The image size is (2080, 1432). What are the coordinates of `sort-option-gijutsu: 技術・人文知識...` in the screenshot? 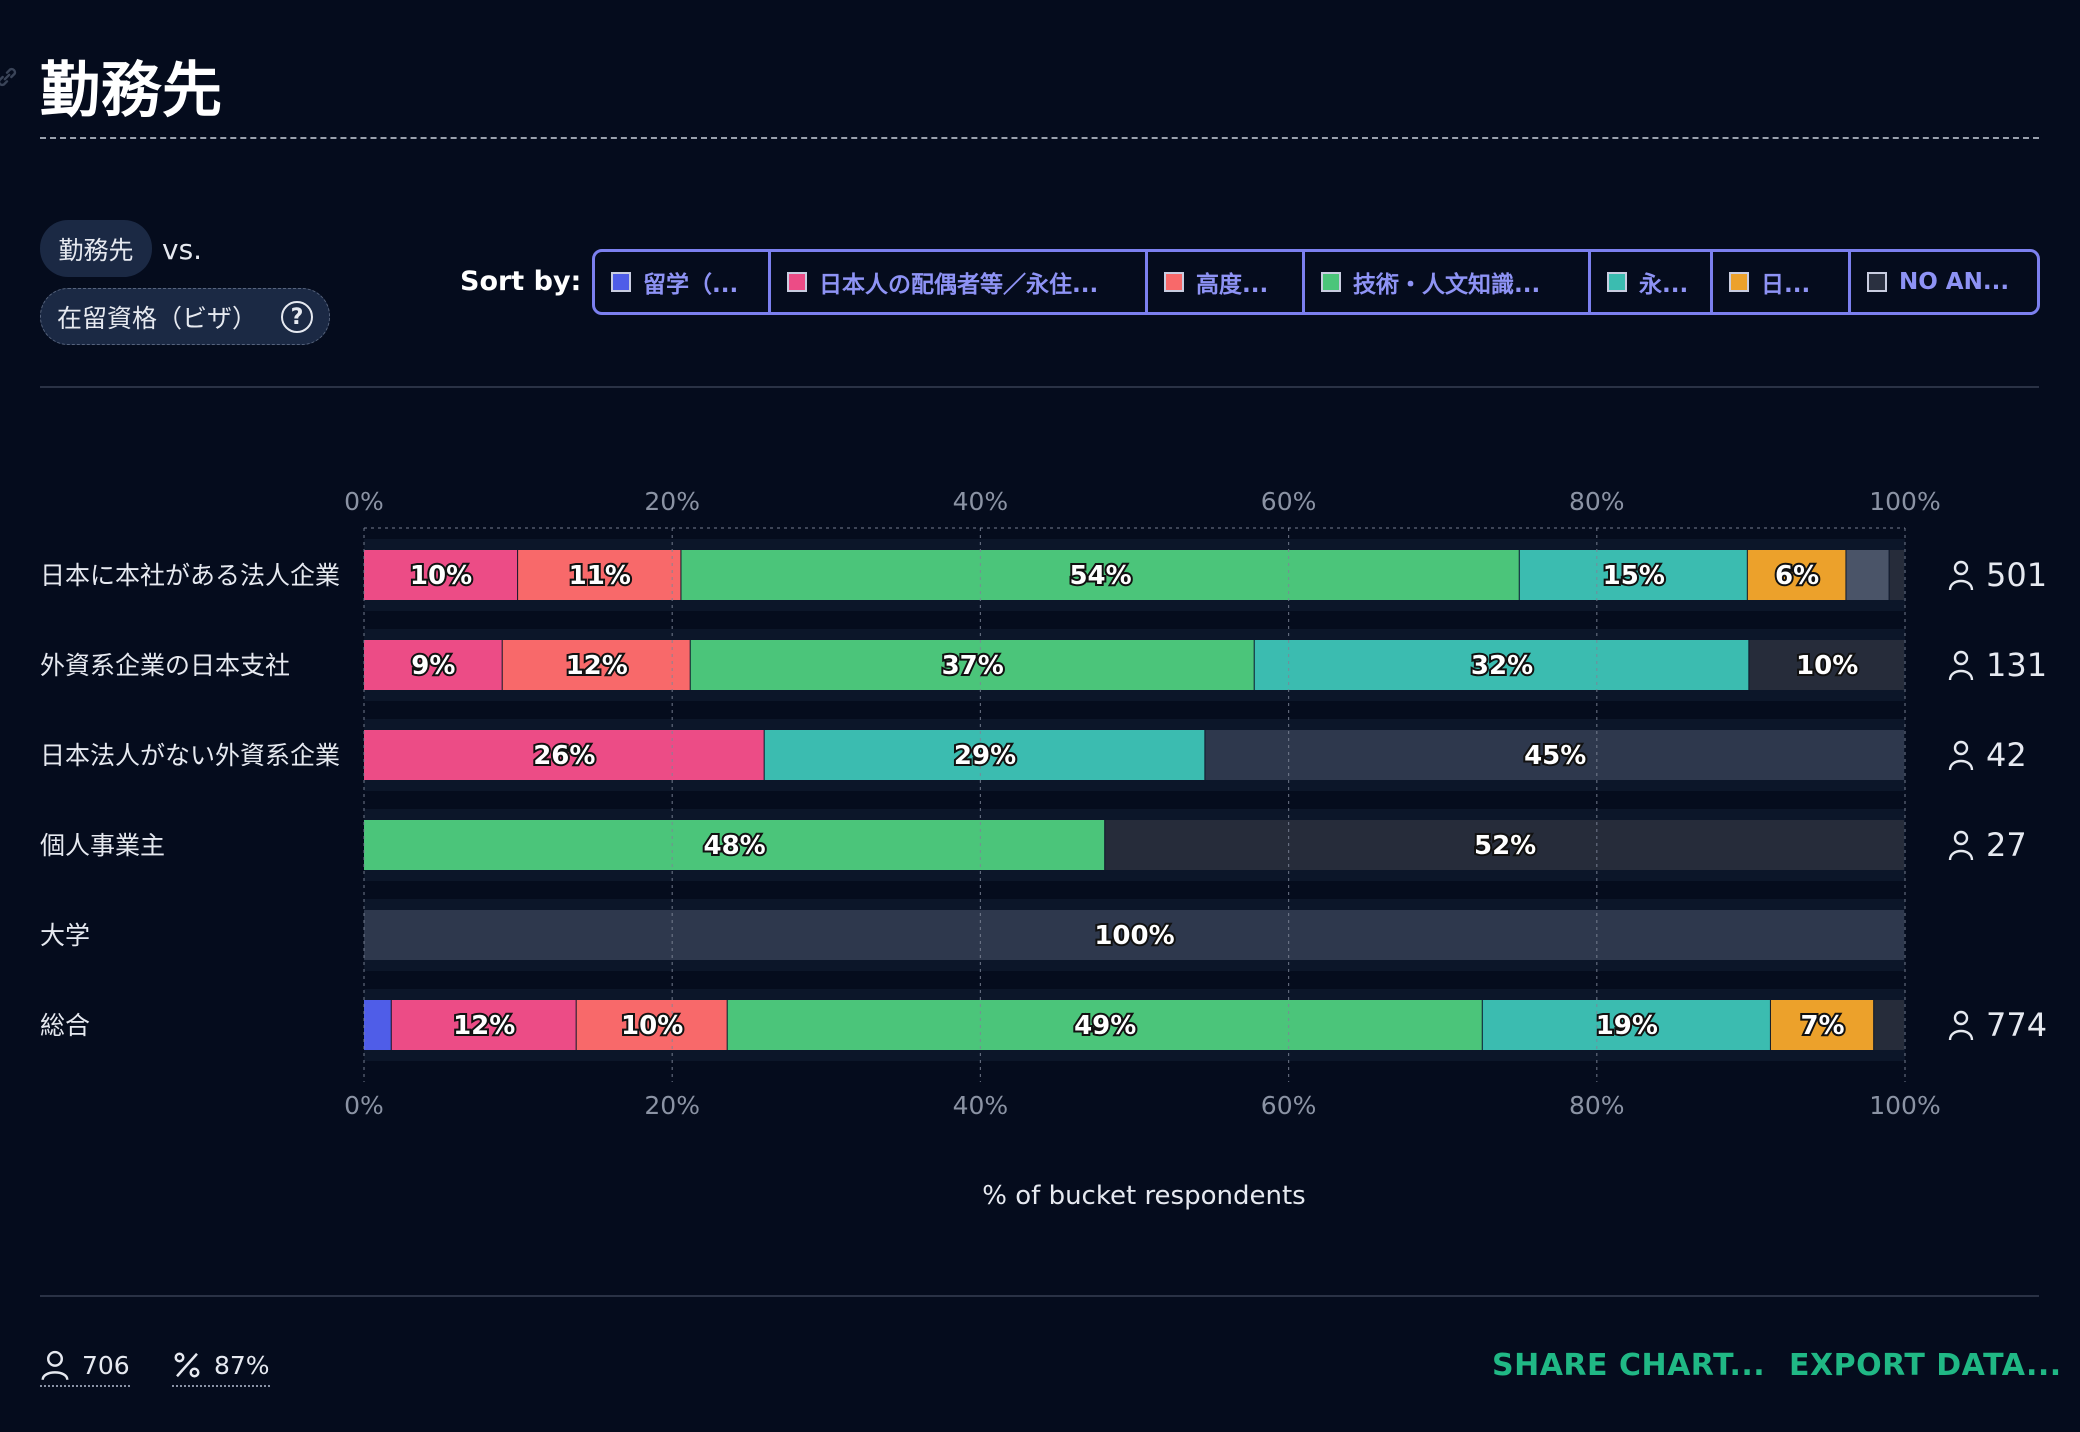 It's located at (1448, 282).